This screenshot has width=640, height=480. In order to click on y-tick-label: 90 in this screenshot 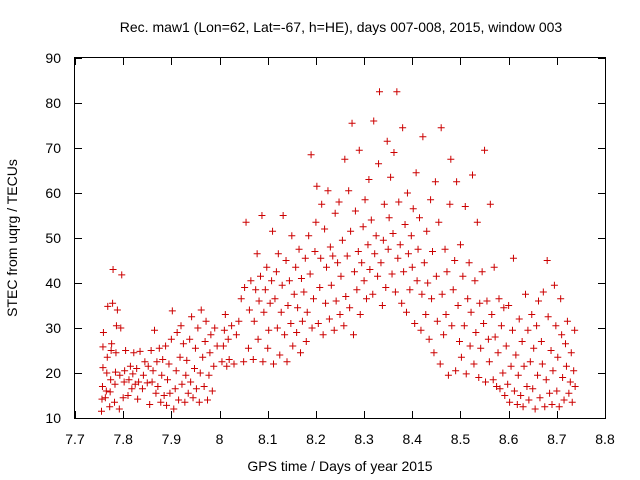, I will do `click(53, 58)`.